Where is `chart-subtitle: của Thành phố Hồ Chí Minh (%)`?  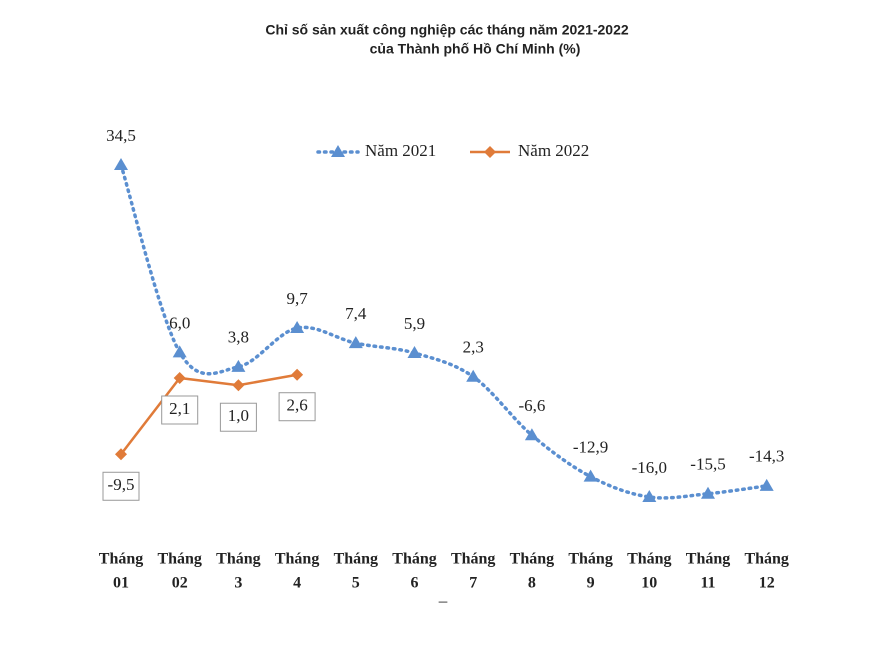
chart-subtitle: của Thành phố Hồ Chí Minh (%) is located at coordinates (475, 49).